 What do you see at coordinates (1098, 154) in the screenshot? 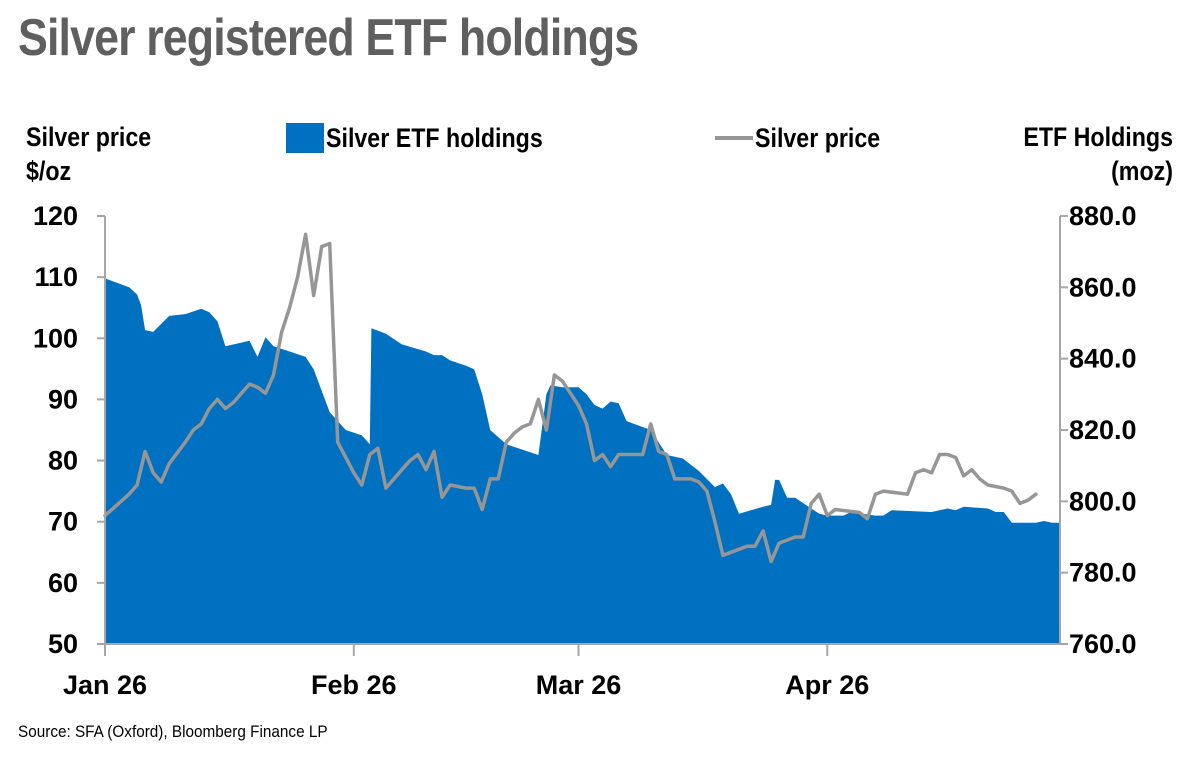
I see `right-axis-label: ETF Holdings (moz)` at bounding box center [1098, 154].